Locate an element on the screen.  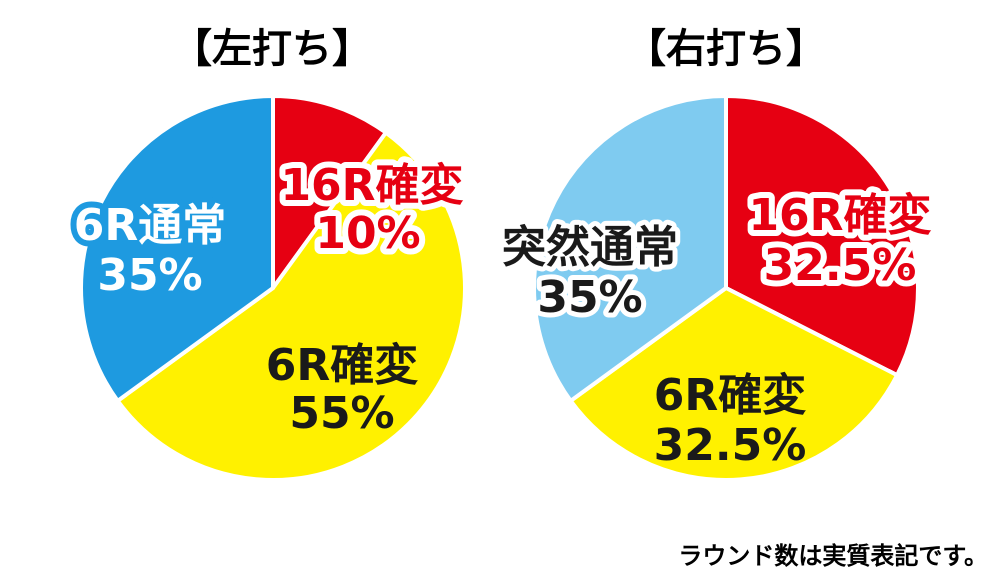
left-chart-title: 【左打ち】 is located at coordinates (272, 49).